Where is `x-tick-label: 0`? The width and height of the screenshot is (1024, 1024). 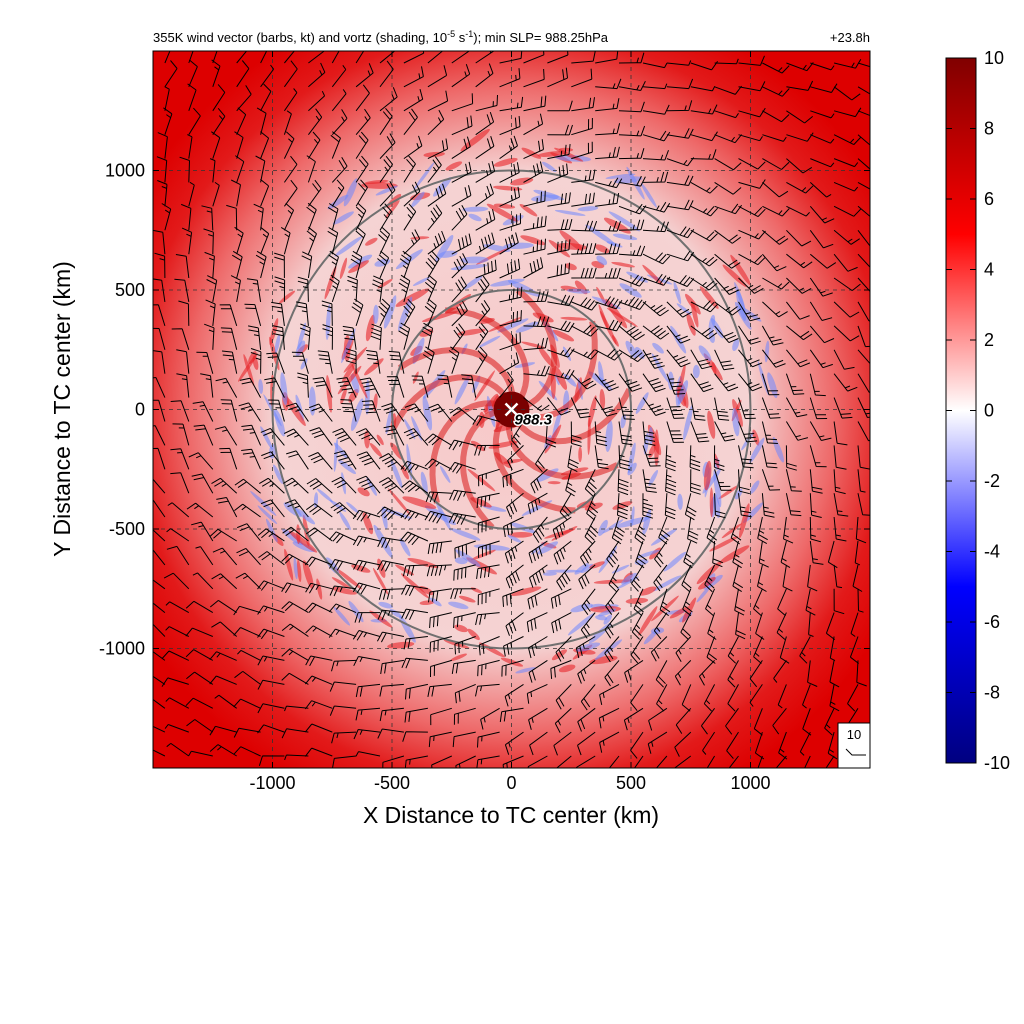
x-tick-label: 0 is located at coordinates (511, 783).